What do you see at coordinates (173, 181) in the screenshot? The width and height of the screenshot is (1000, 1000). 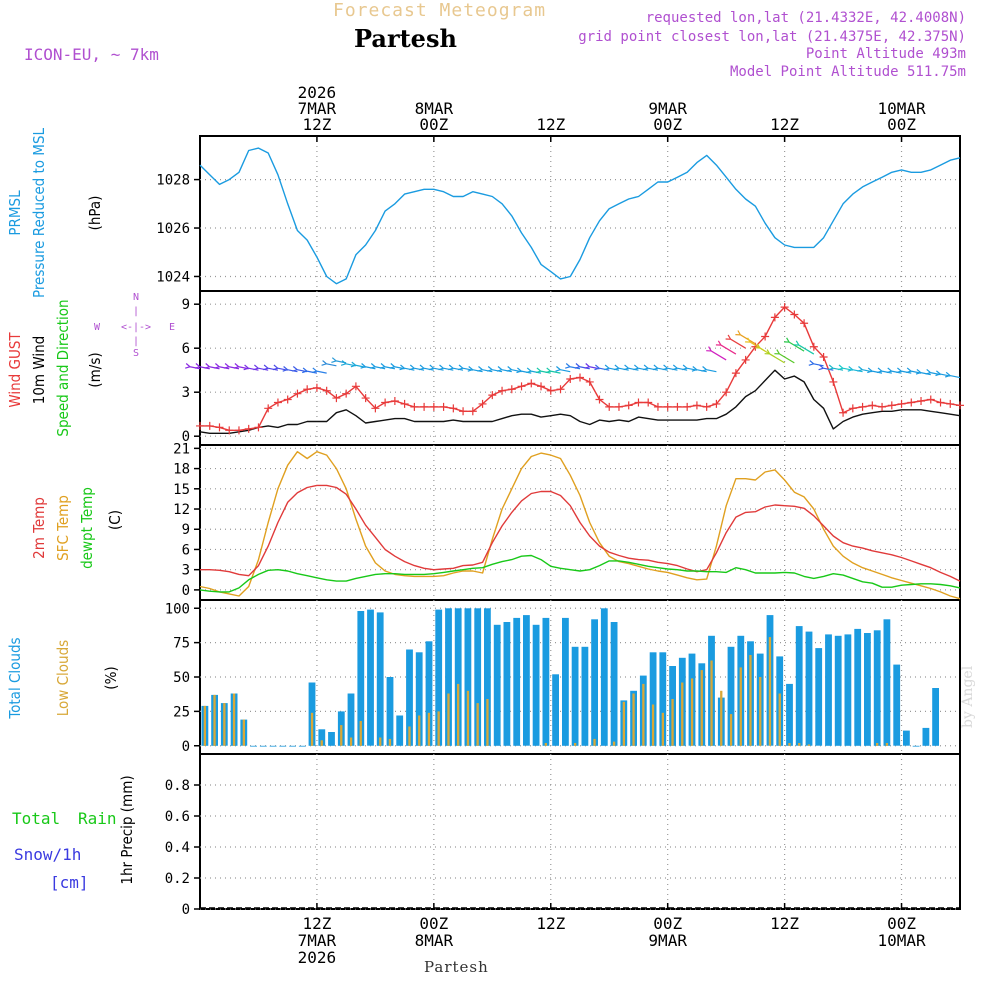 I see `pressure-ytick-label: 1028` at bounding box center [173, 181].